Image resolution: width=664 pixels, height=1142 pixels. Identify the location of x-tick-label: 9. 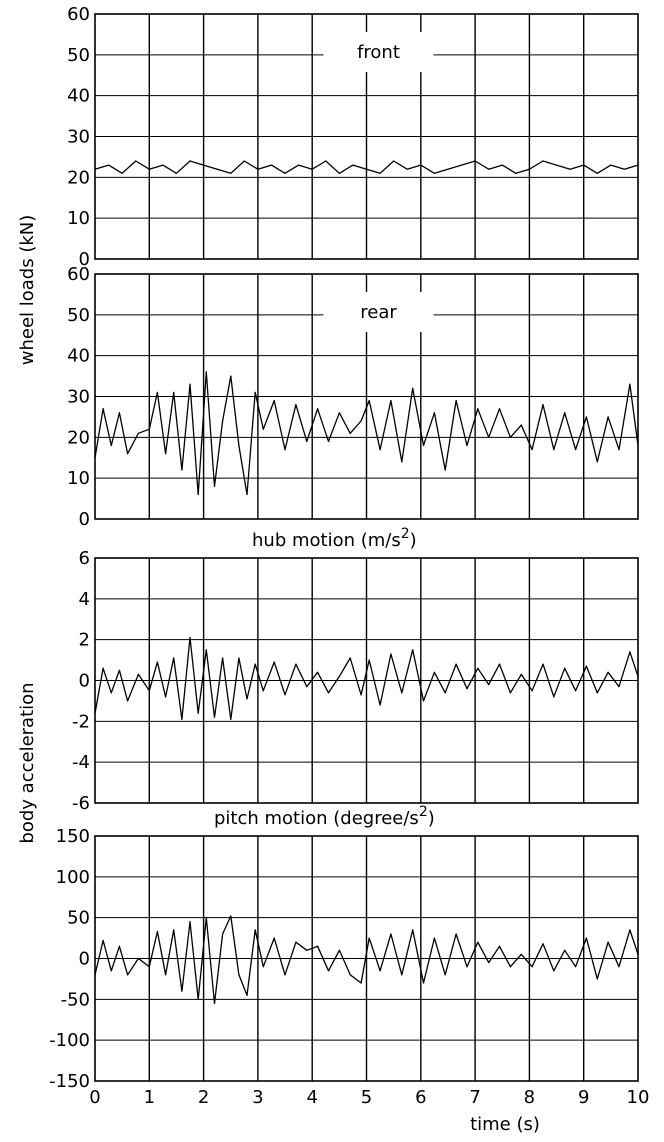
(583, 1097).